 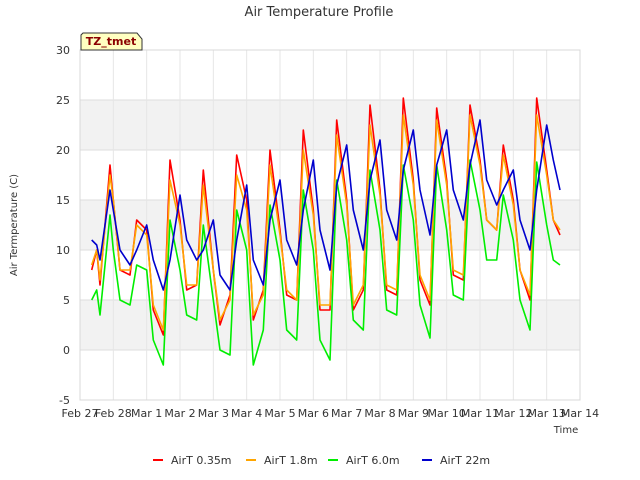 I want to click on x-tick-label: Mar 7, so click(x=346, y=413).